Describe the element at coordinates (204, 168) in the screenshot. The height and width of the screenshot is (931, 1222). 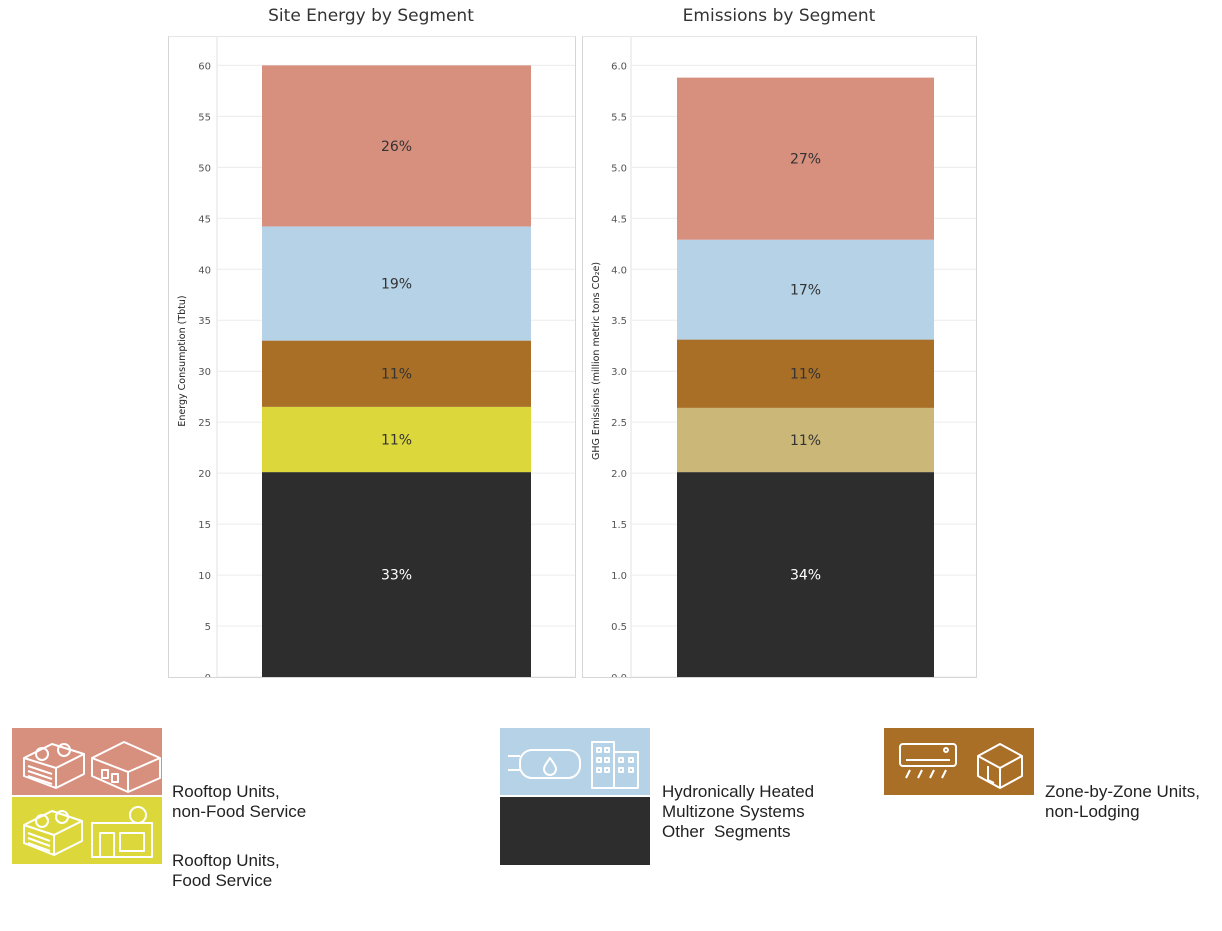
I see `y-tick-label: 50` at that location.